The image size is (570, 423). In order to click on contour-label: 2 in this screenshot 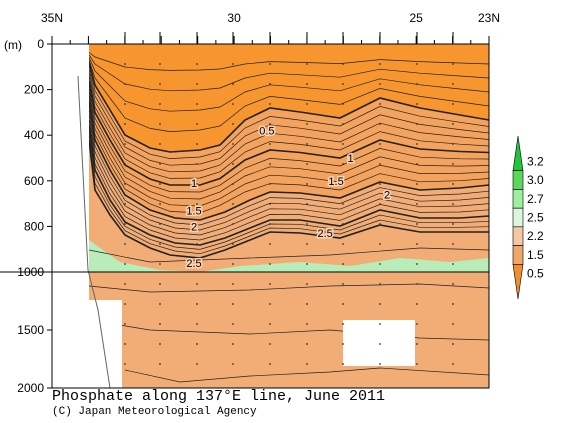, I will do `click(194, 227)`.